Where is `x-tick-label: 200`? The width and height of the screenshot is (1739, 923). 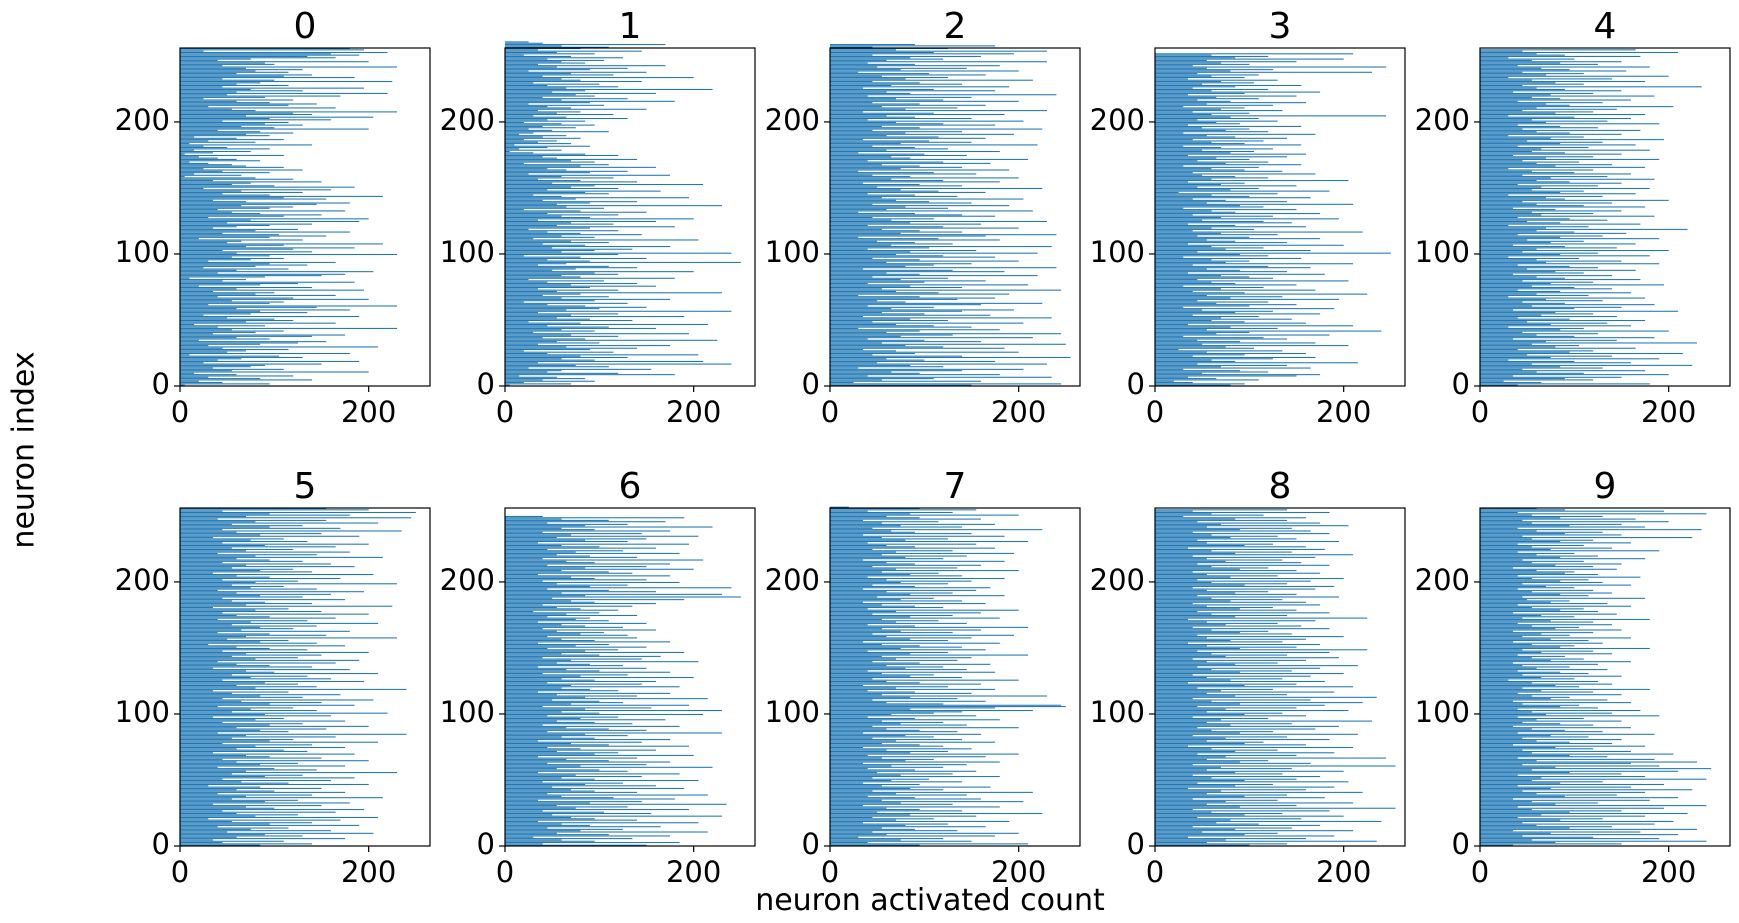 x-tick-label: 200 is located at coordinates (693, 872).